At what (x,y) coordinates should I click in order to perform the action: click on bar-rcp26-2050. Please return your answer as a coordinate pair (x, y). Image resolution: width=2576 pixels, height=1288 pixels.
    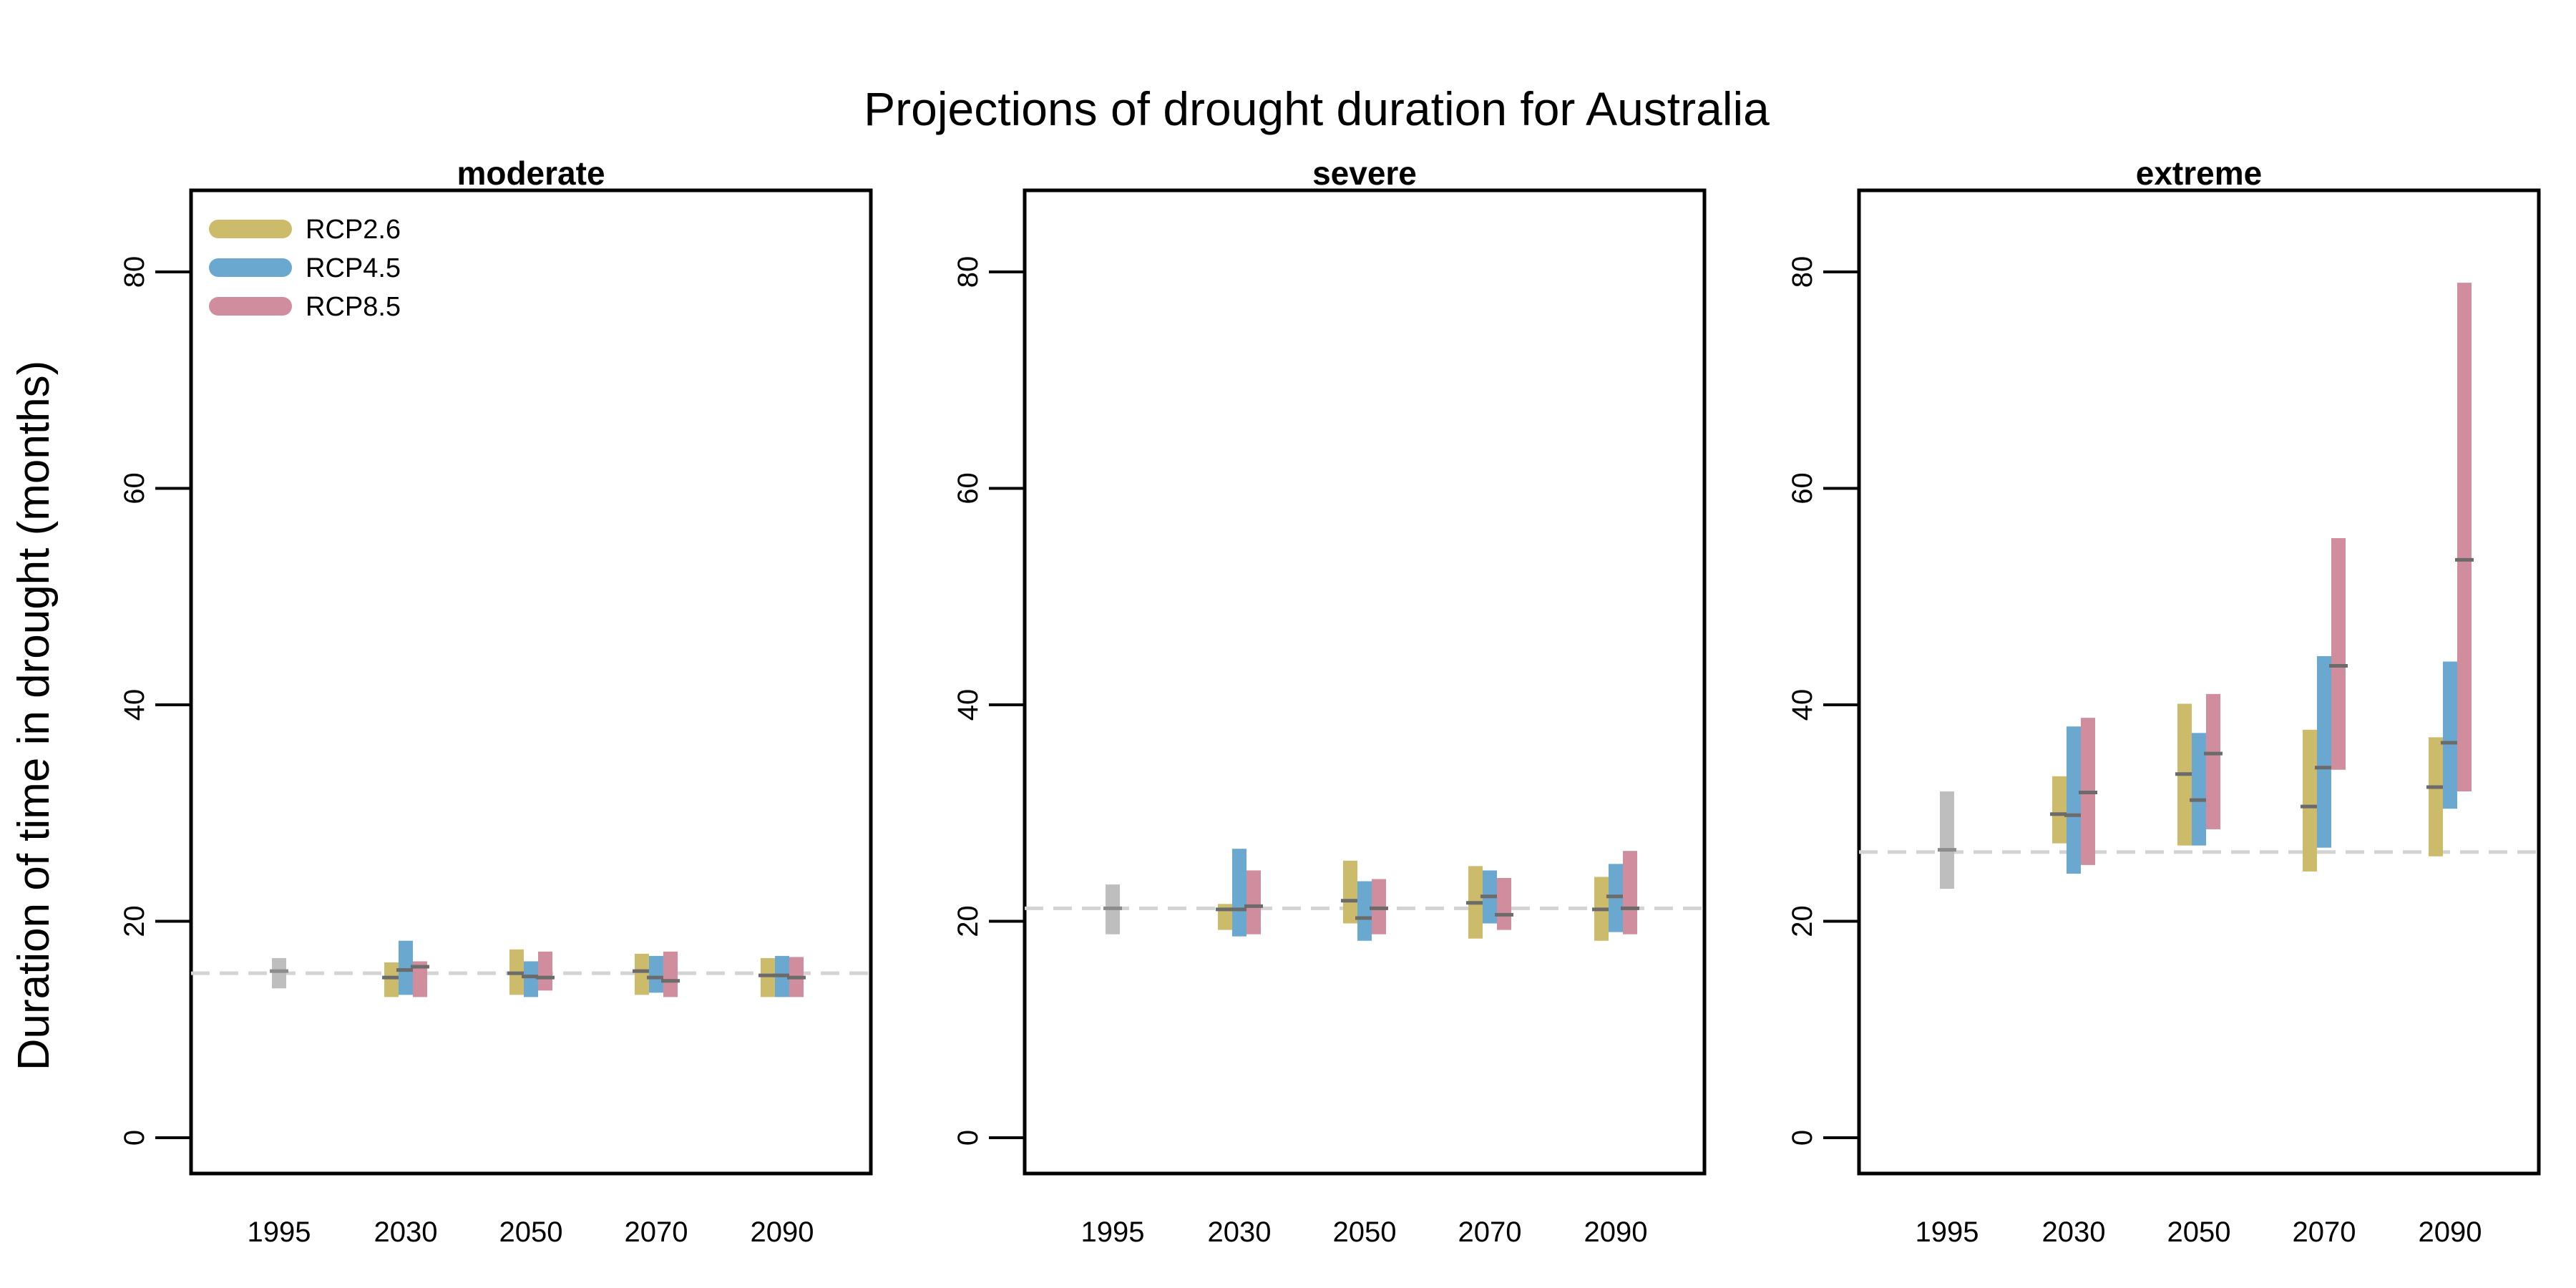
    Looking at the image, I should click on (1350, 892).